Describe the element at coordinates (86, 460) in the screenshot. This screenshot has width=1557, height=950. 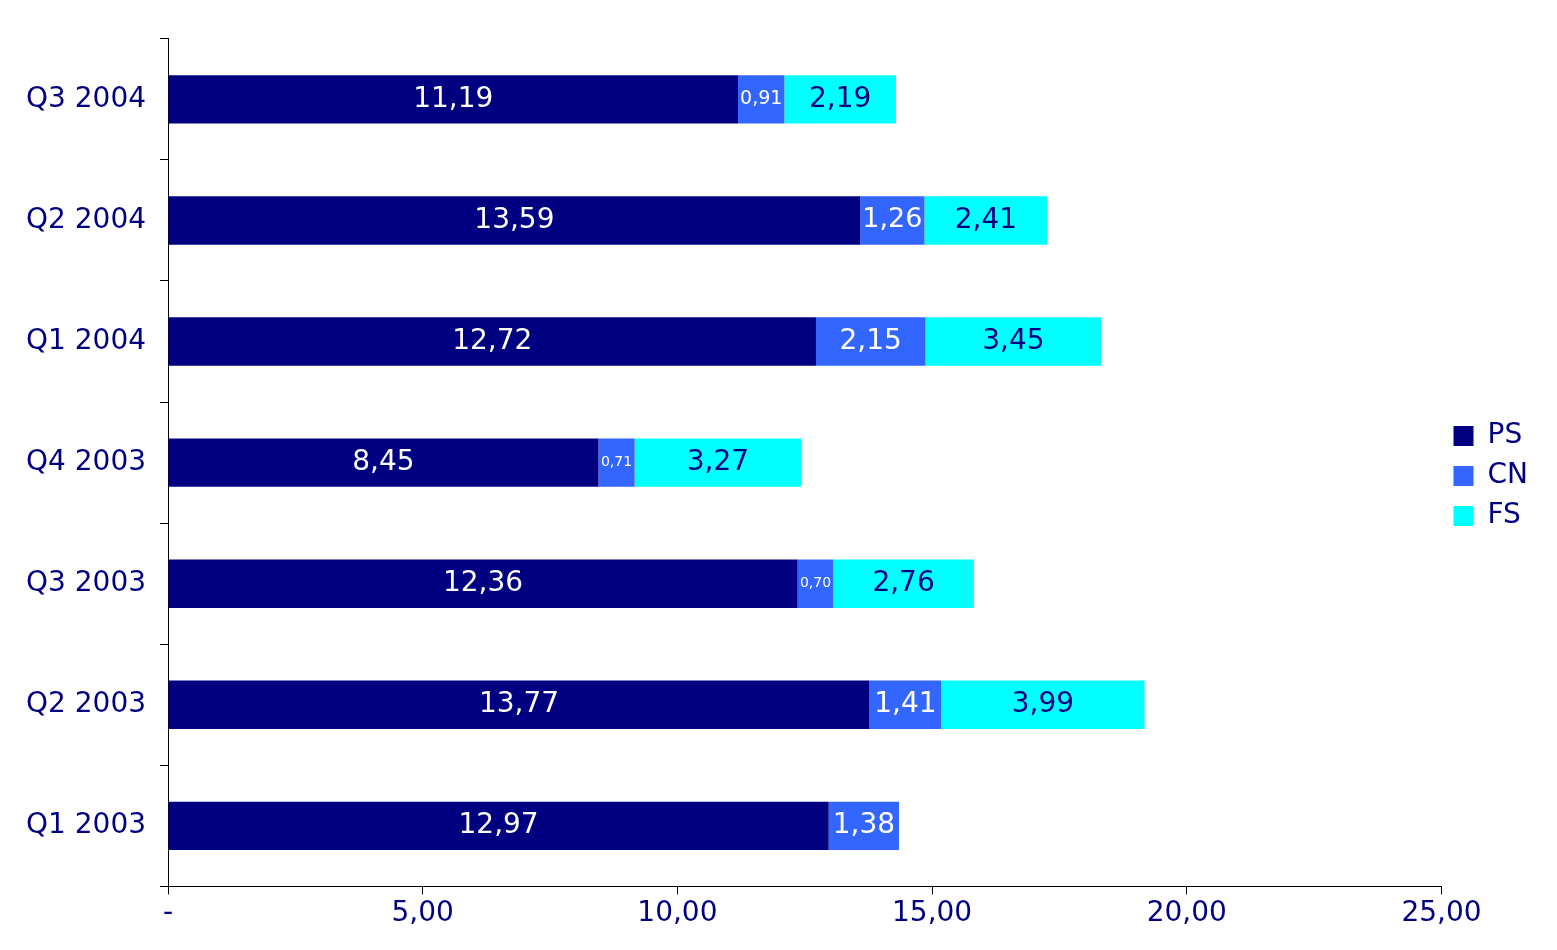
I see `y-tick-label: Q4 2003` at that location.